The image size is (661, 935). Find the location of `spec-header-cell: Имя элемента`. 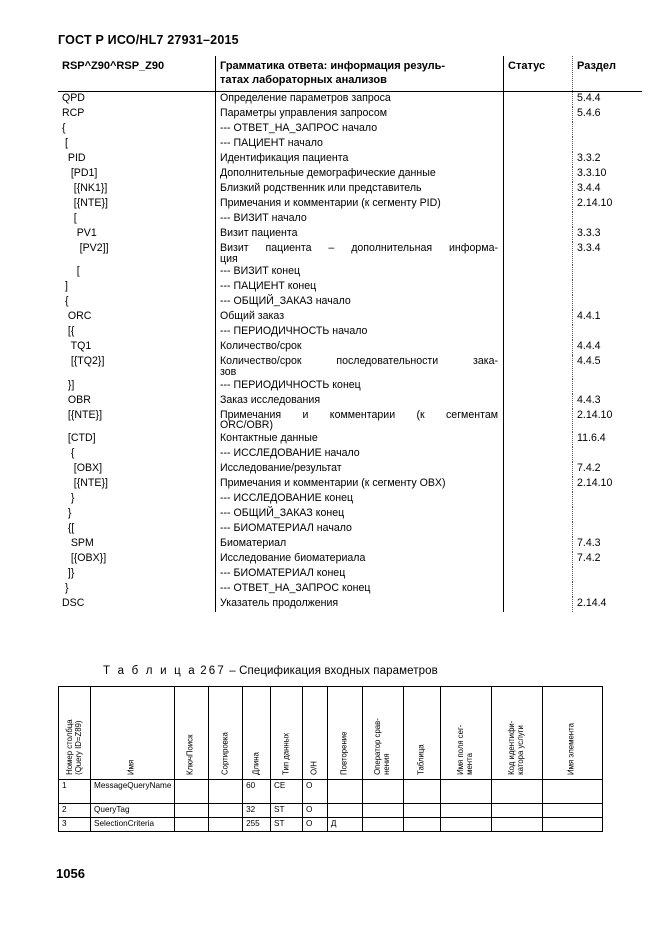

spec-header-cell: Имя элемента is located at coordinates (572, 733).